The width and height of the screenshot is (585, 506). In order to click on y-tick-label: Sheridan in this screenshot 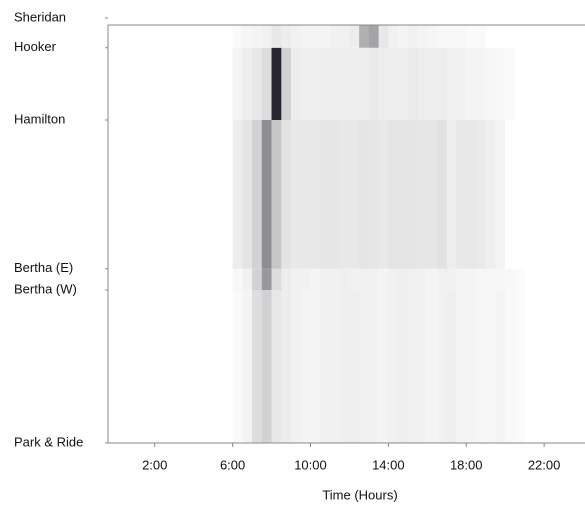, I will do `click(40, 16)`.